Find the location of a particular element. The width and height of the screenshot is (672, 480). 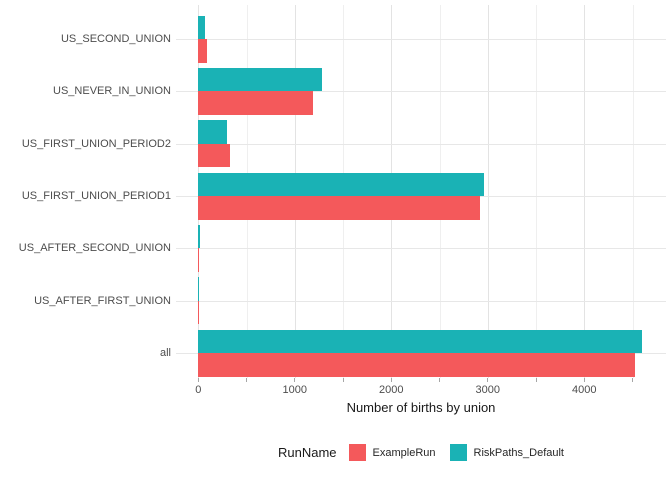

legend-label: RiskPaths_Default is located at coordinates (519, 452).